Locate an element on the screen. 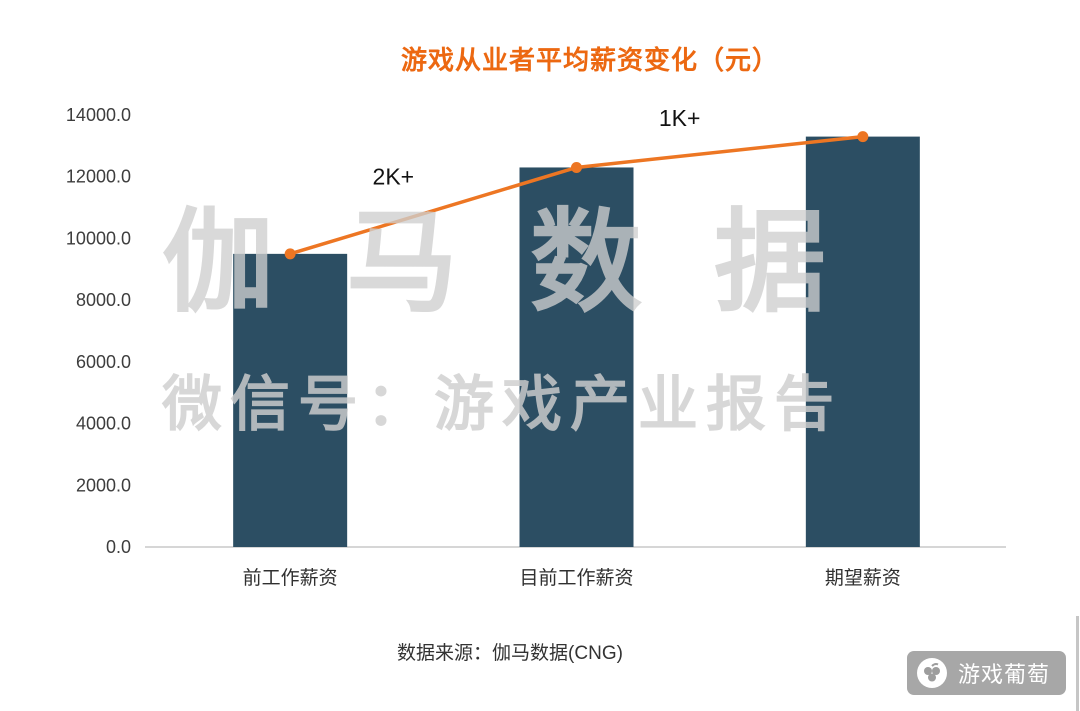 This screenshot has width=1080, height=711. y-axis-tick-label: 14000.0 is located at coordinates (98, 115).